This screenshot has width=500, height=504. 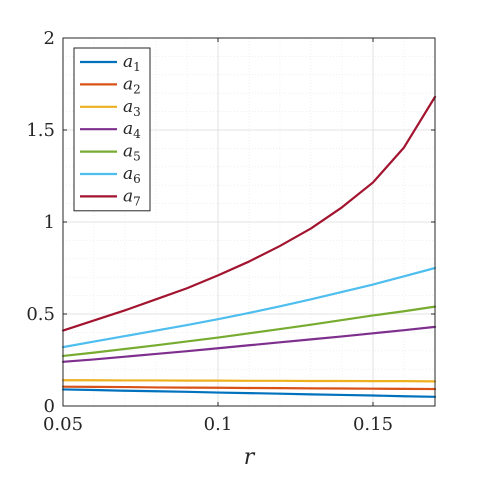 I want to click on x-tick-label: 0.15, so click(x=373, y=424).